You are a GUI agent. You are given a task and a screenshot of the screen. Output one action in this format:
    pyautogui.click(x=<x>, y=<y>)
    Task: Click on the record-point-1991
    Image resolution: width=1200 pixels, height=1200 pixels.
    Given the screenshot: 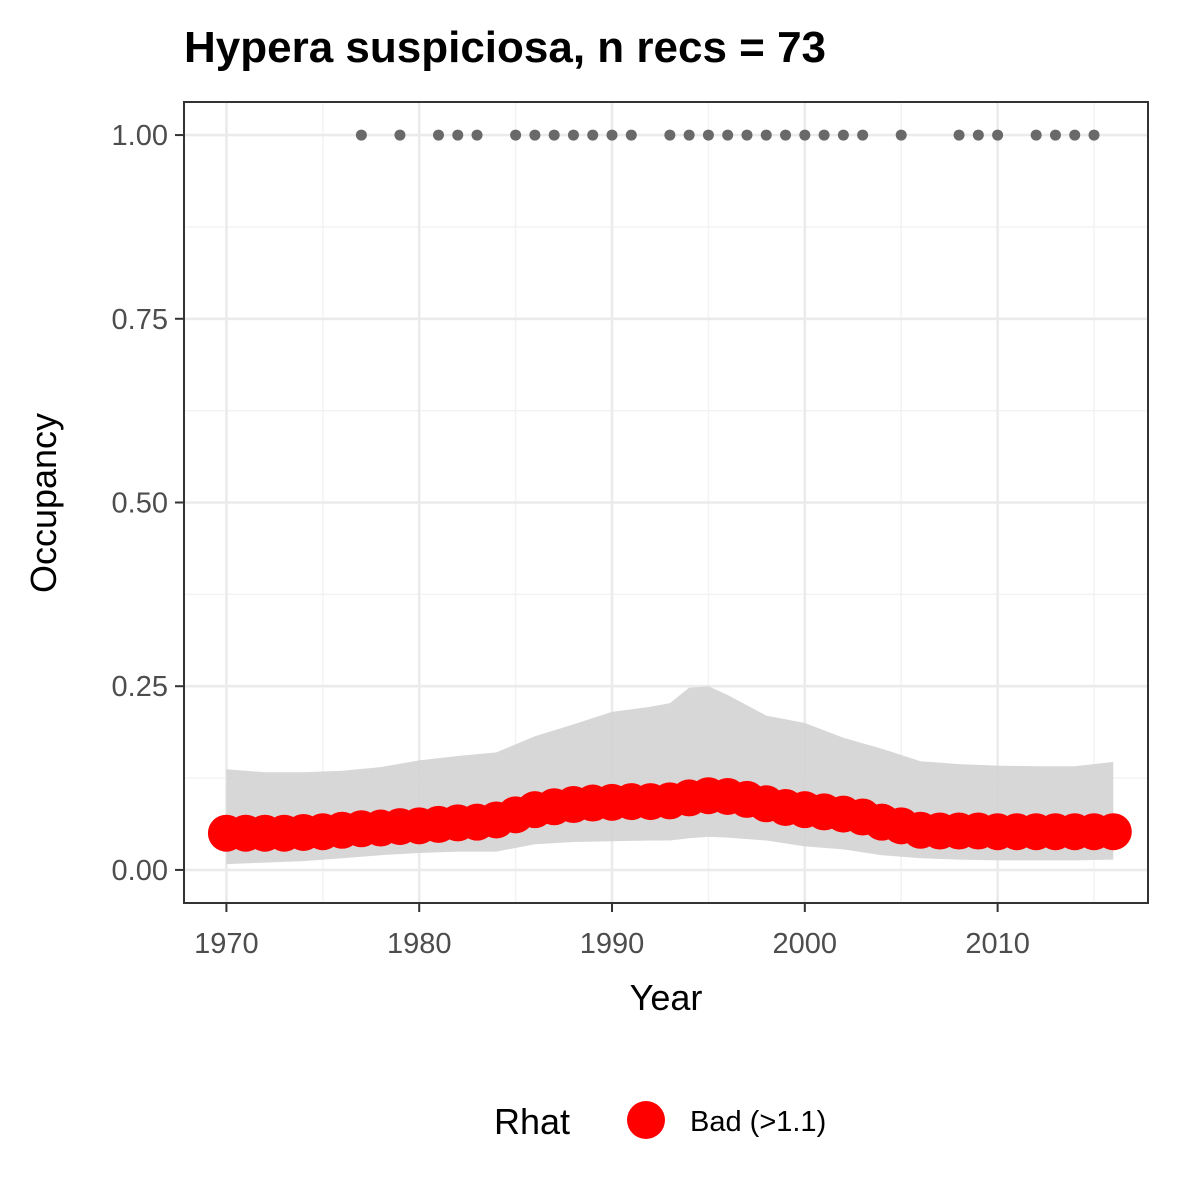 What is the action you would take?
    pyautogui.click(x=631, y=135)
    